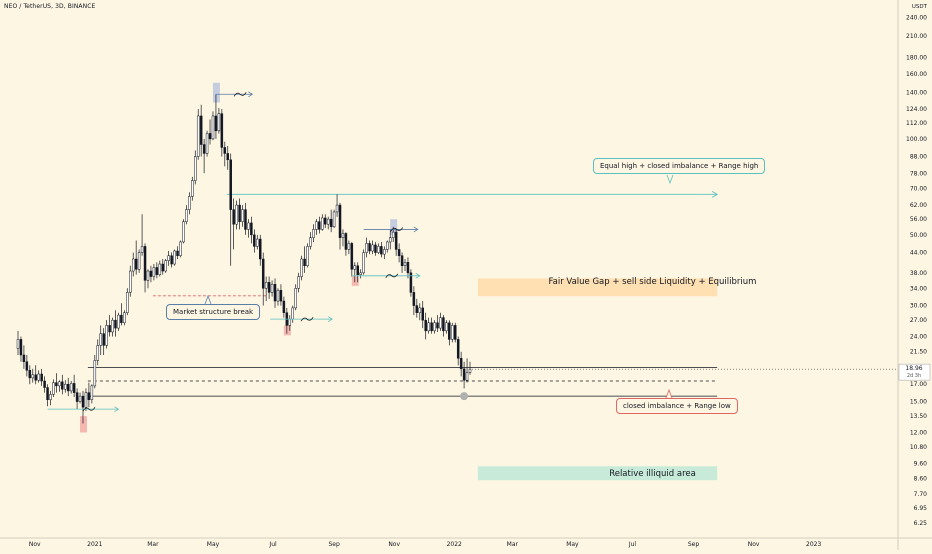 Image resolution: width=932 pixels, height=554 pixels. I want to click on y-tick-label: 140.00, so click(916, 92).